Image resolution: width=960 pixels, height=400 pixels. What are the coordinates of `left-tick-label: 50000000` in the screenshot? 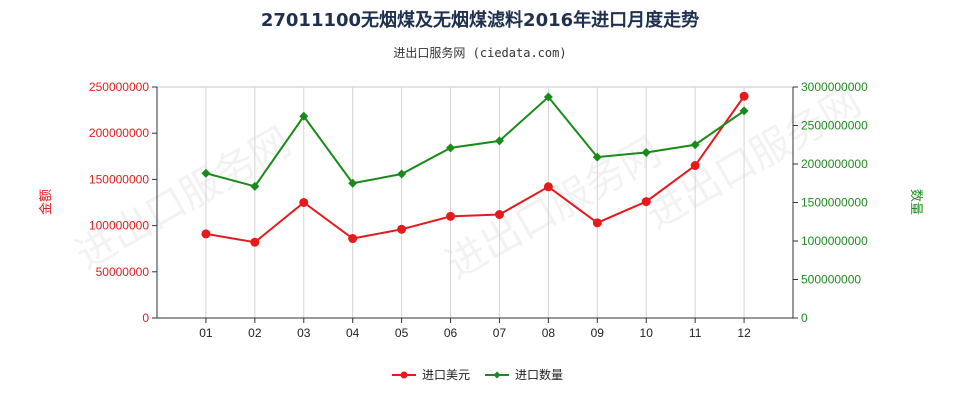 It's located at (123, 272).